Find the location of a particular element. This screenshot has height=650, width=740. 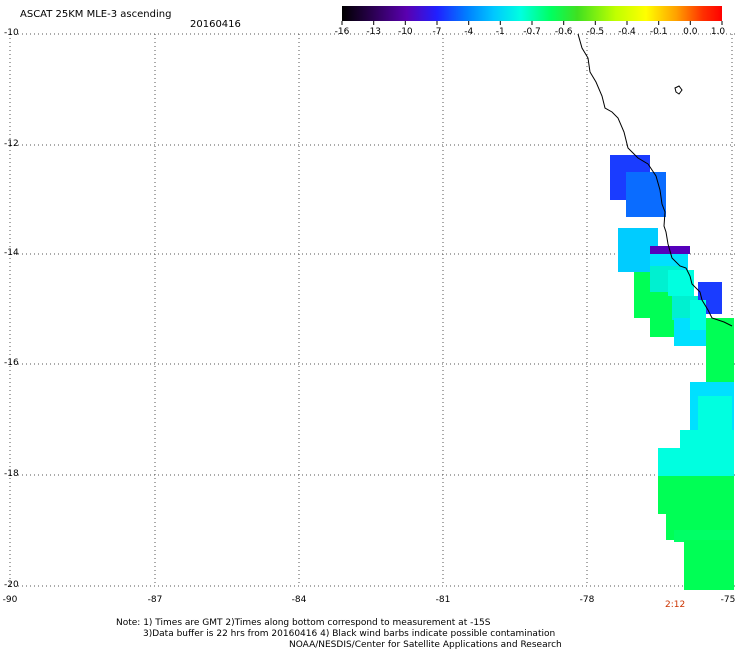

colorbar is located at coordinates (532, 13).